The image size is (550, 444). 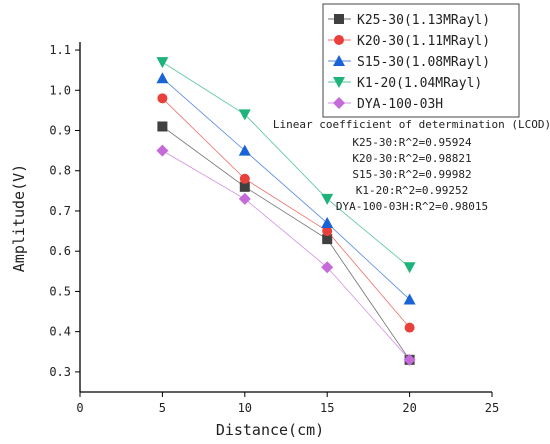 I want to click on legend-label: DYA-100-03H, so click(x=400, y=104).